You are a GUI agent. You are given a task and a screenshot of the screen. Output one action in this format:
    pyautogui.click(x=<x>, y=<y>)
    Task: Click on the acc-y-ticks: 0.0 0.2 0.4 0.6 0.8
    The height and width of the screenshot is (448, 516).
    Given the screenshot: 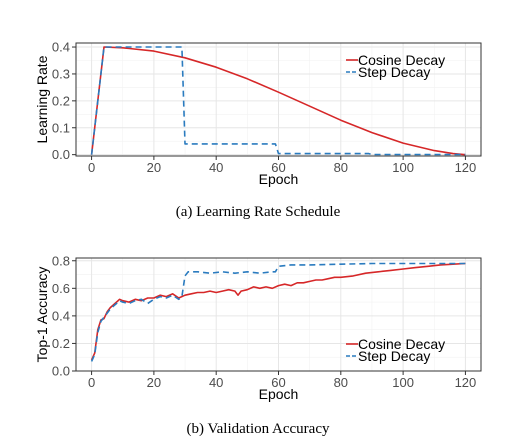 What is the action you would take?
    pyautogui.click(x=64, y=316)
    